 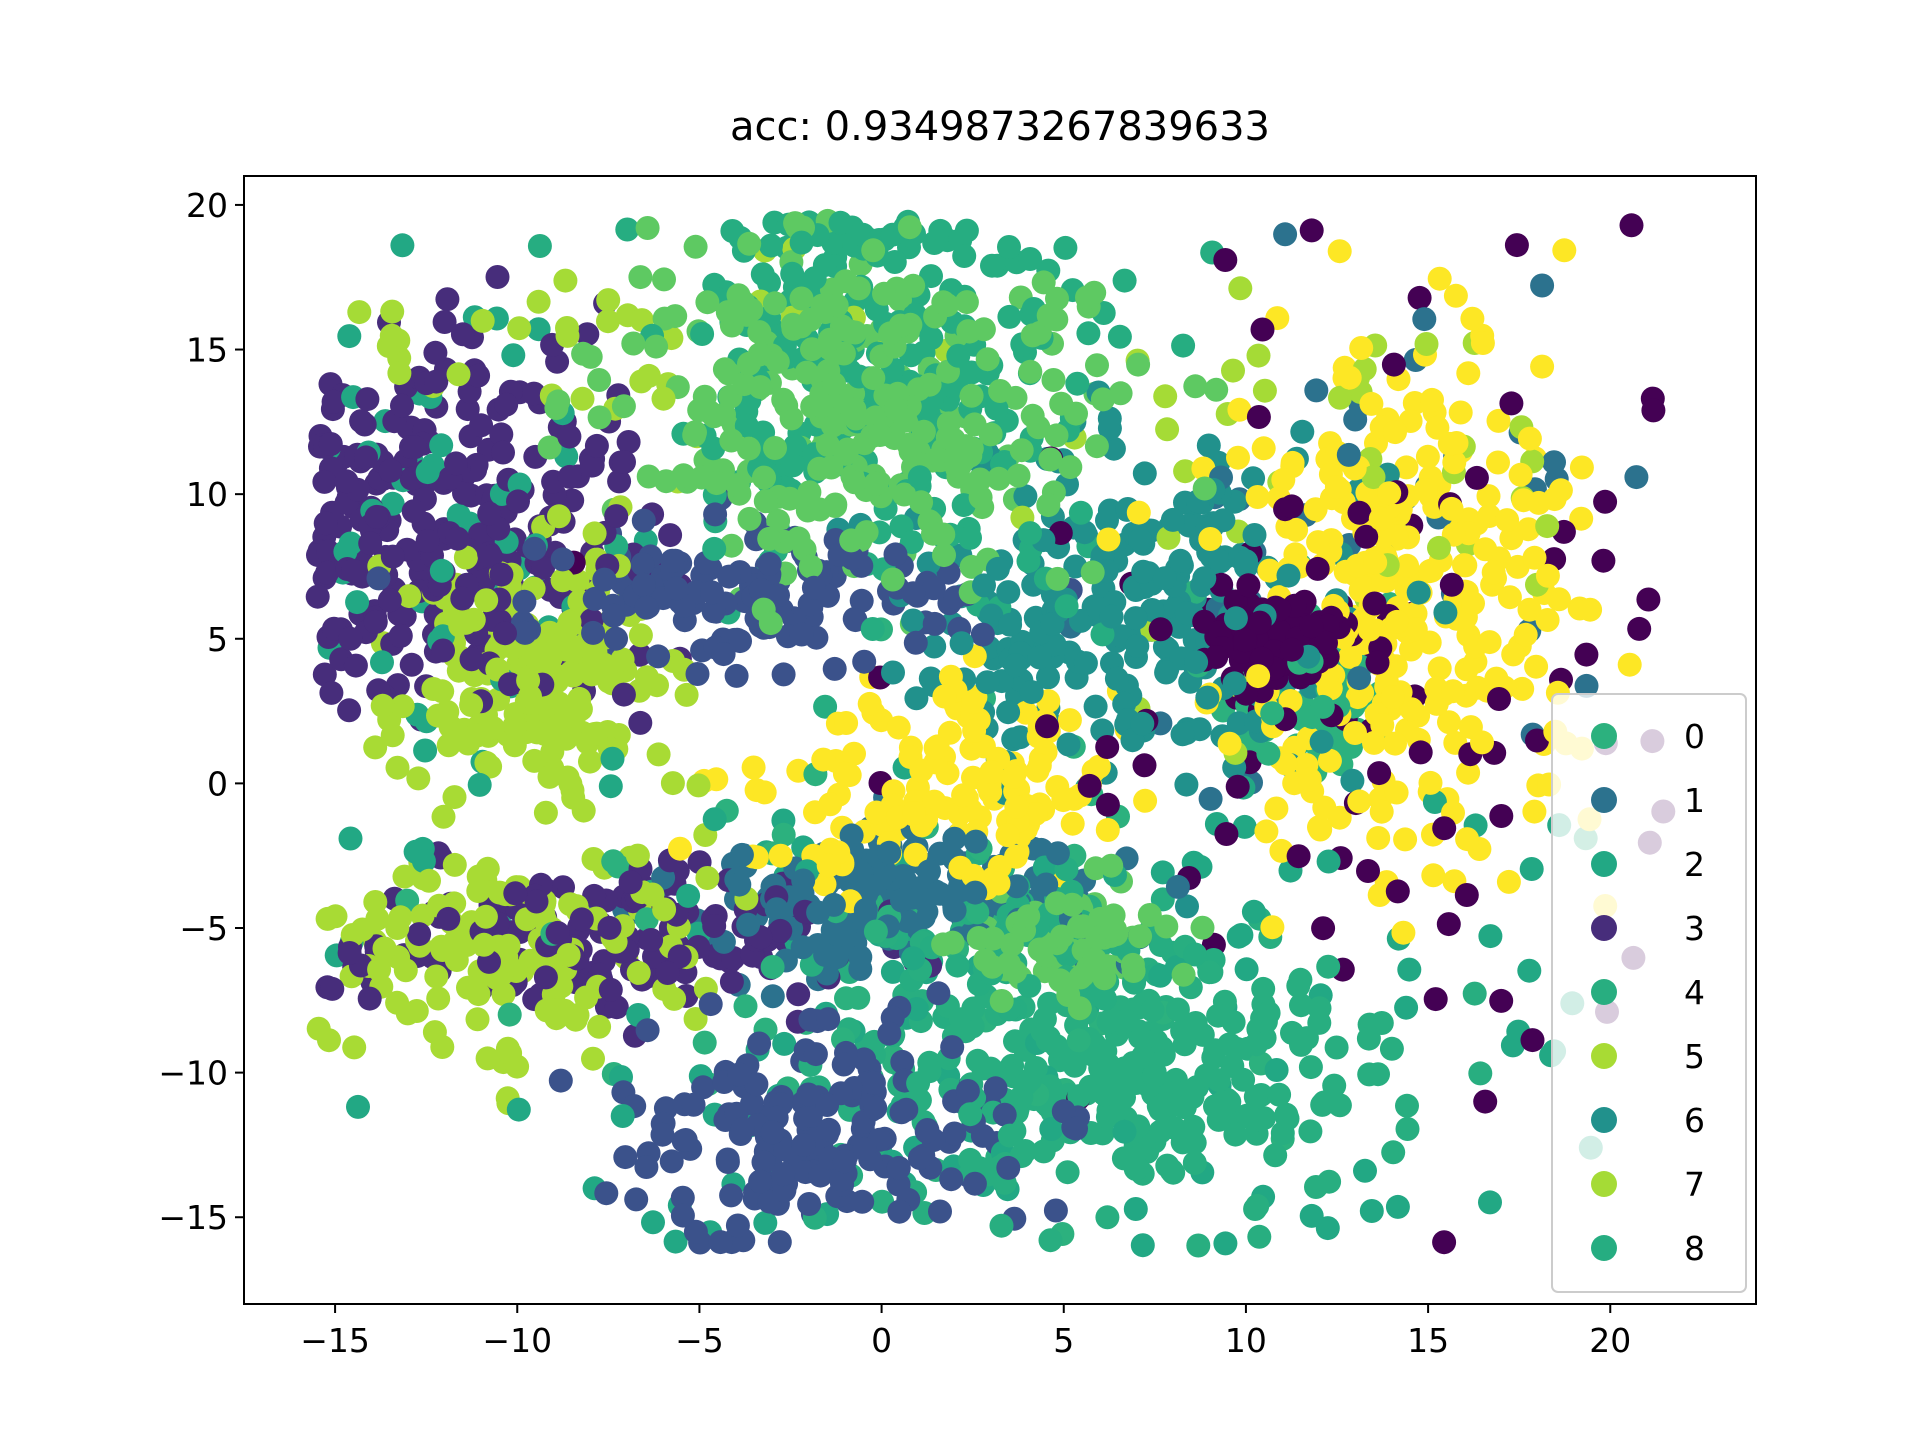 I want to click on x-tick-label: 15, so click(x=1428, y=1340).